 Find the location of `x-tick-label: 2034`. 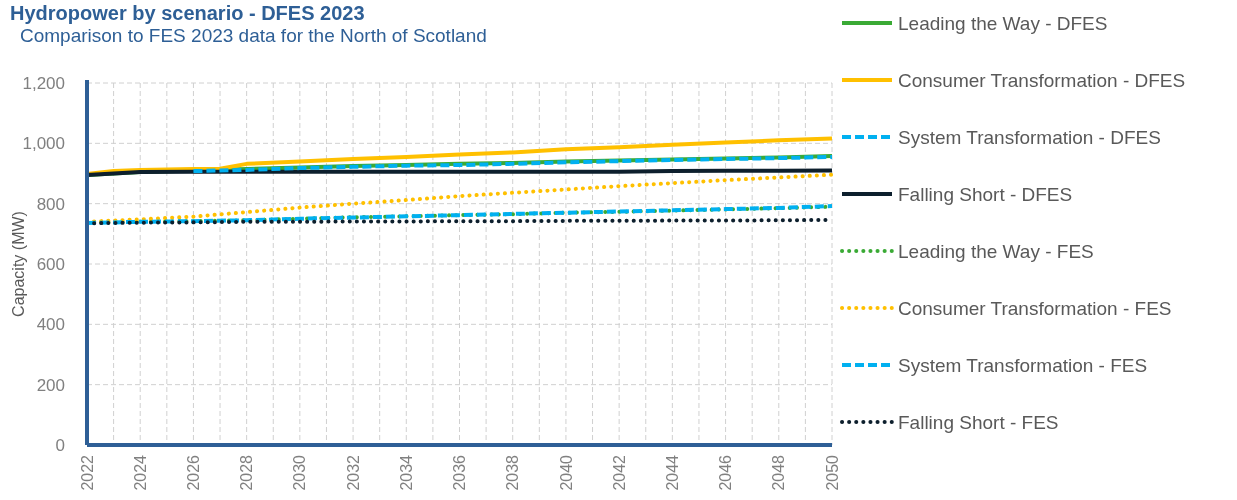

x-tick-label: 2034 is located at coordinates (406, 472).